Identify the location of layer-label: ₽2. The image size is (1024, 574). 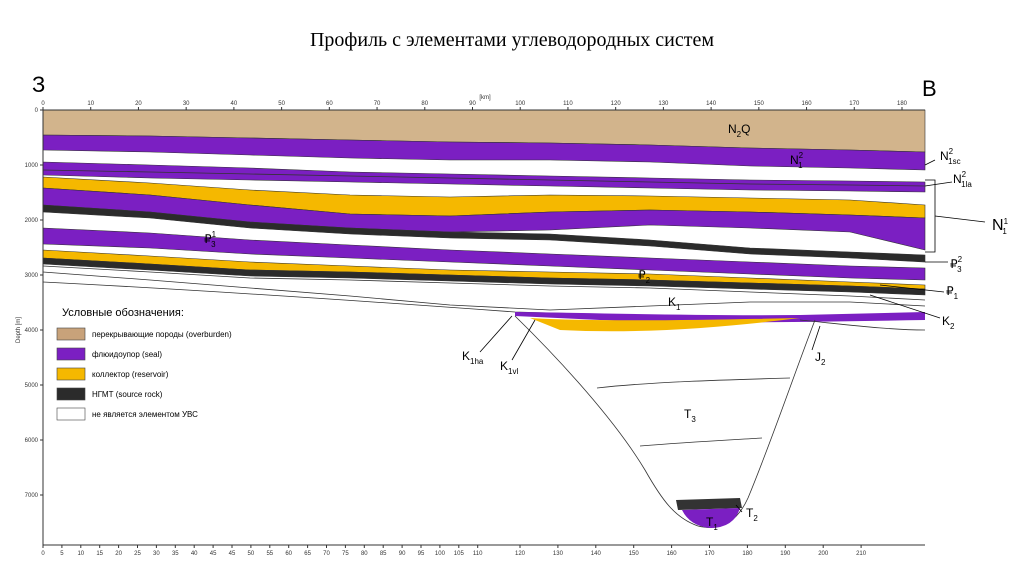
(644, 276).